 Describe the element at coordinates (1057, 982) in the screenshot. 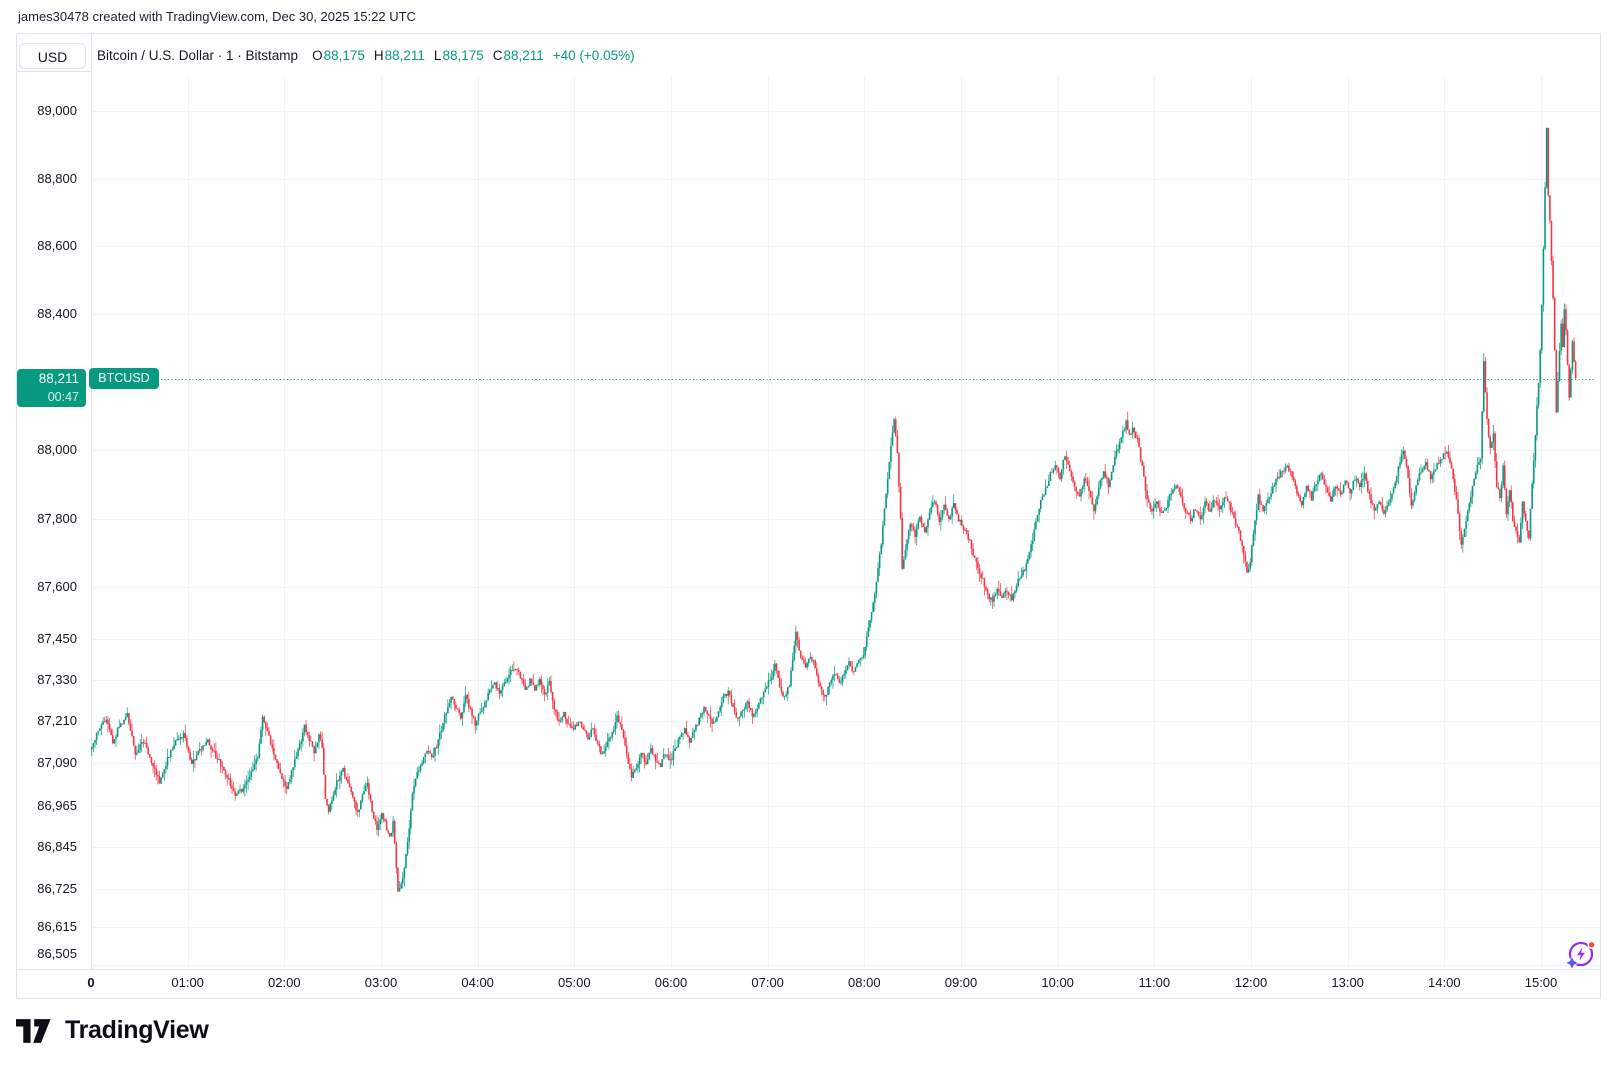

I see `x-axis-label: 10:00` at that location.